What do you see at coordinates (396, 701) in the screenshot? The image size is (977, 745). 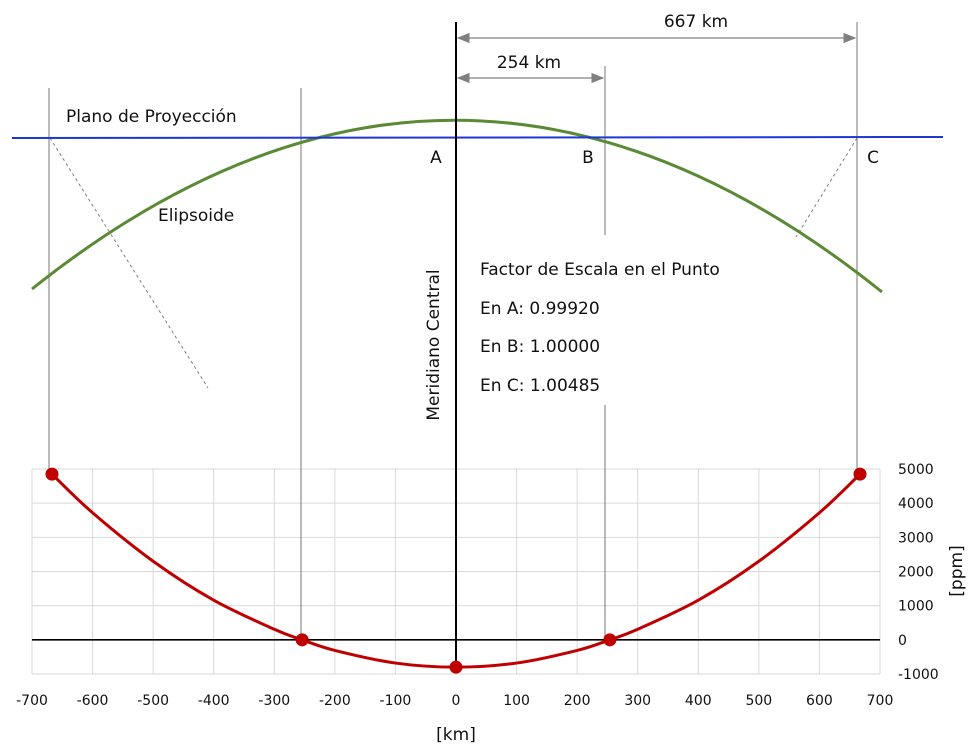 I see `x-tick-label: -100` at bounding box center [396, 701].